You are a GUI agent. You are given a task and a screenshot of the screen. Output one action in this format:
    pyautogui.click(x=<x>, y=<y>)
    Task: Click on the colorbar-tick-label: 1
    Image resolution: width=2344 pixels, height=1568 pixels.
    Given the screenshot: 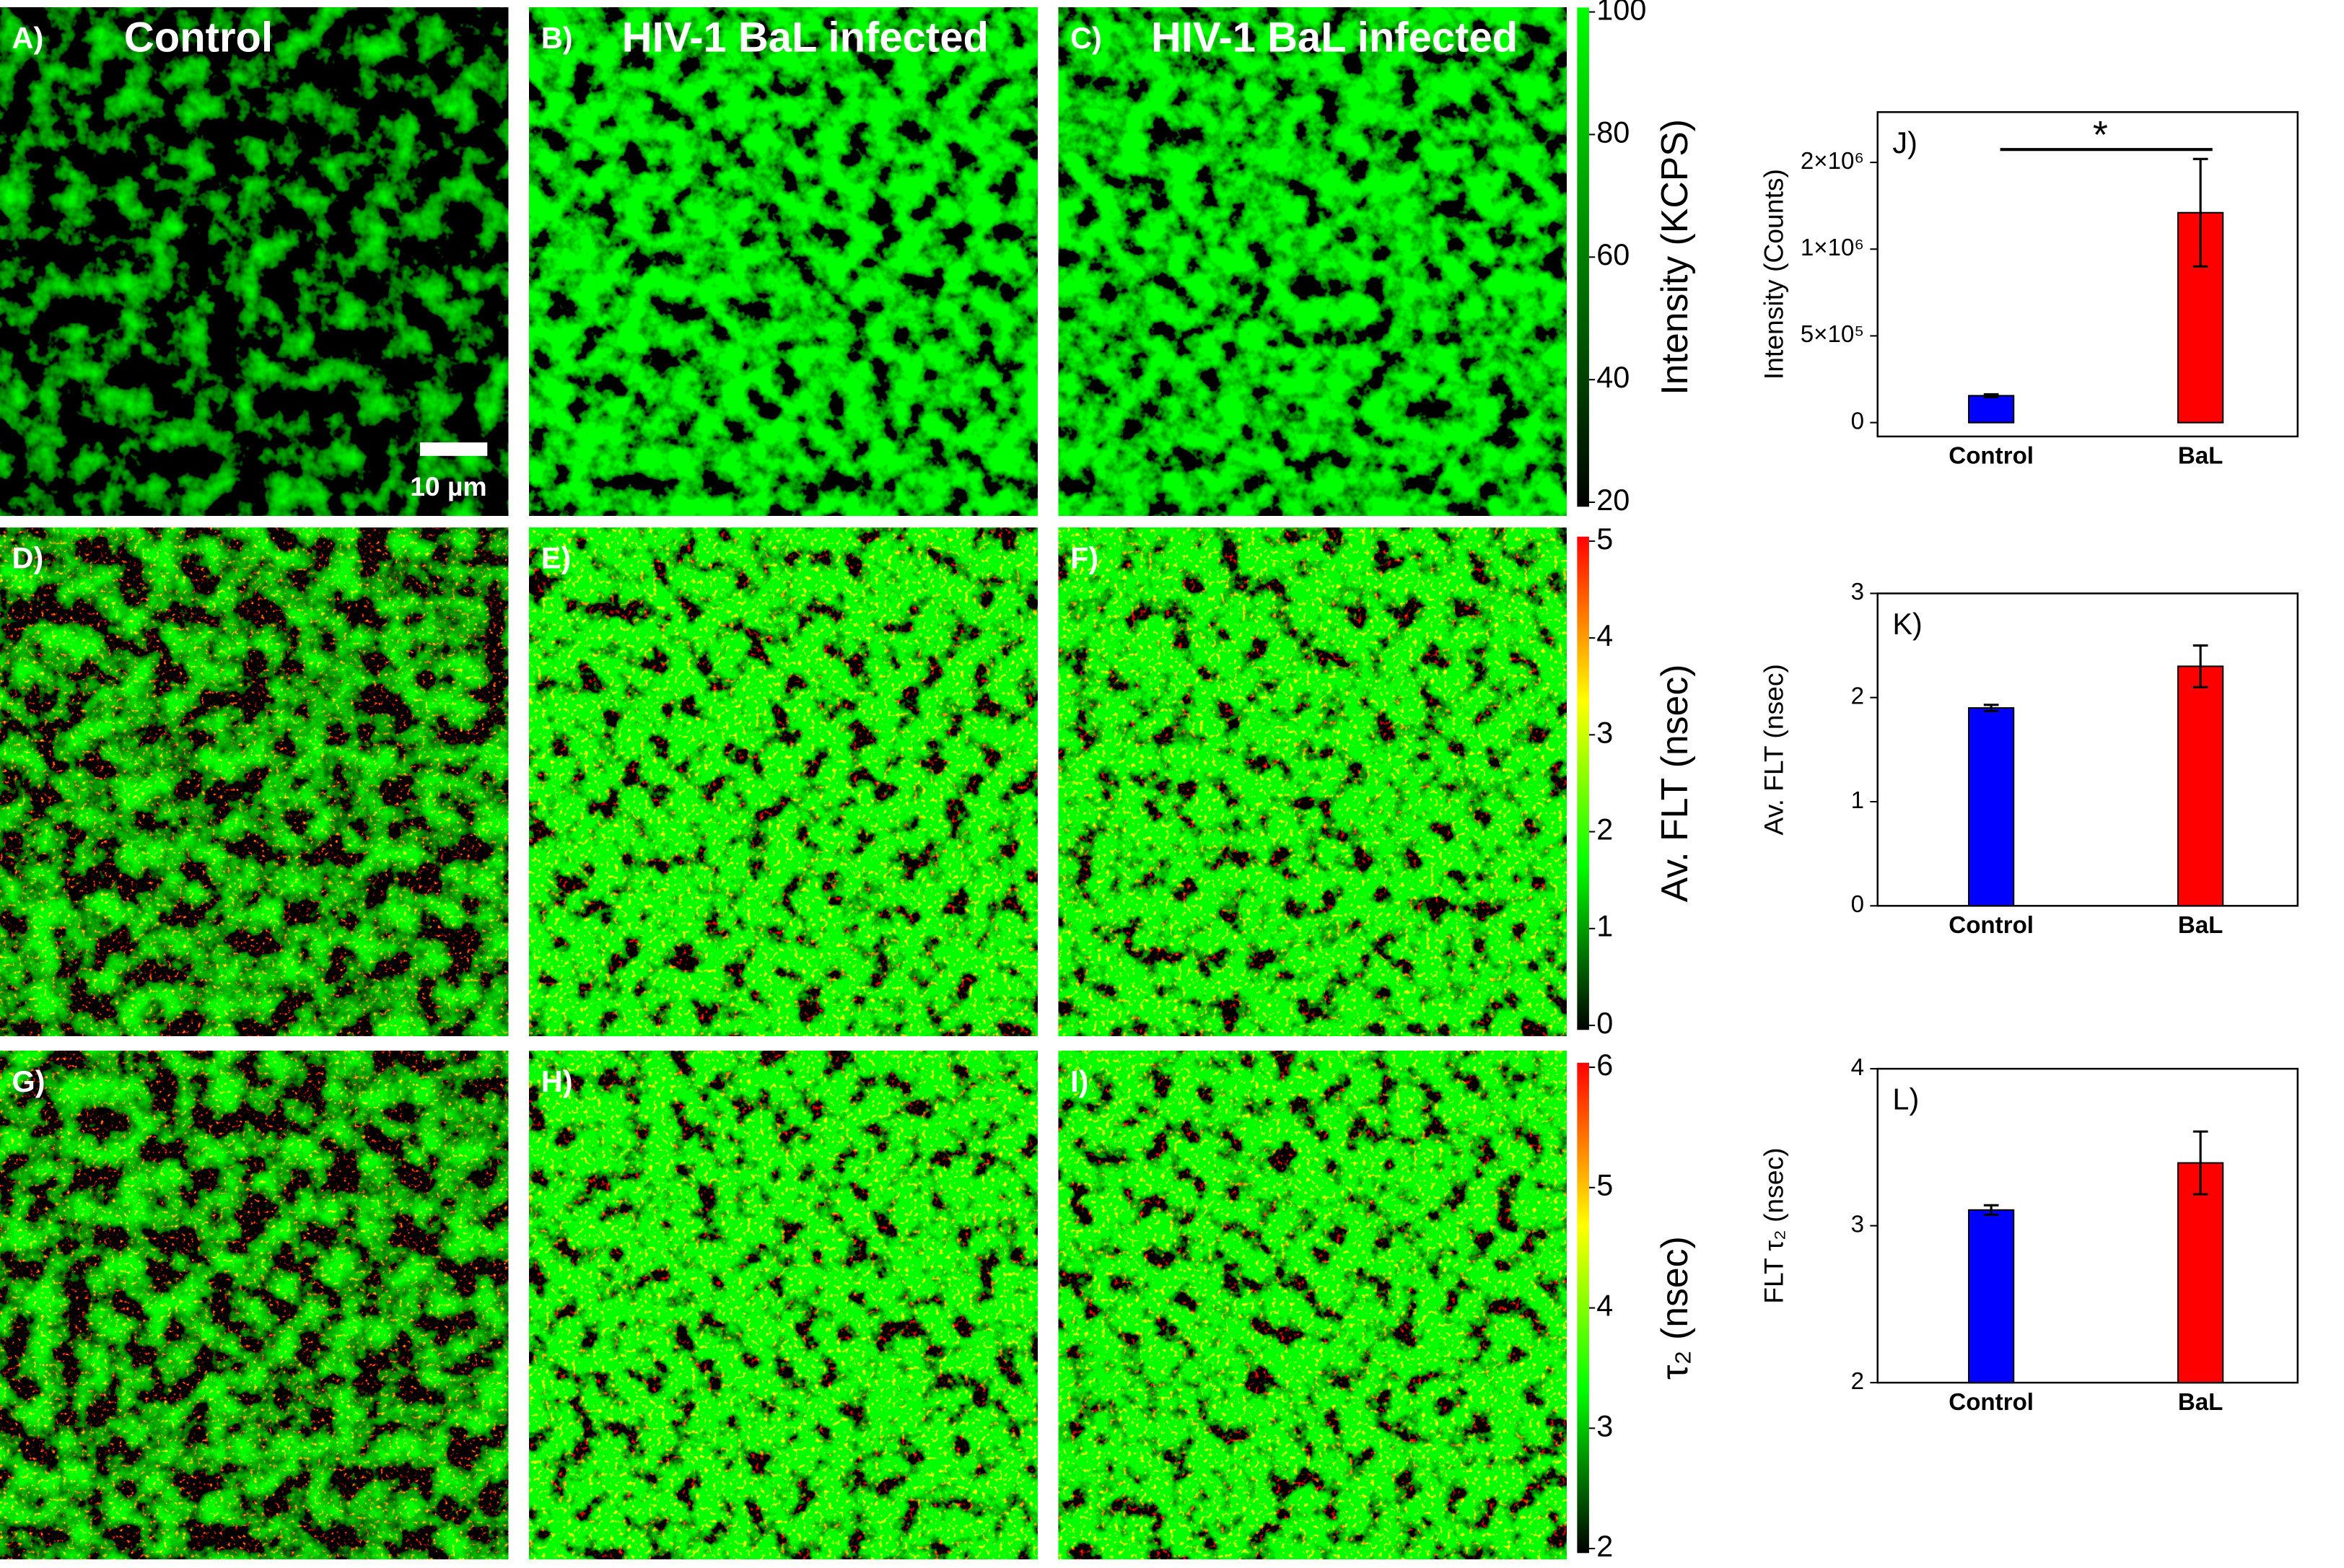 What is the action you would take?
    pyautogui.click(x=1604, y=926)
    